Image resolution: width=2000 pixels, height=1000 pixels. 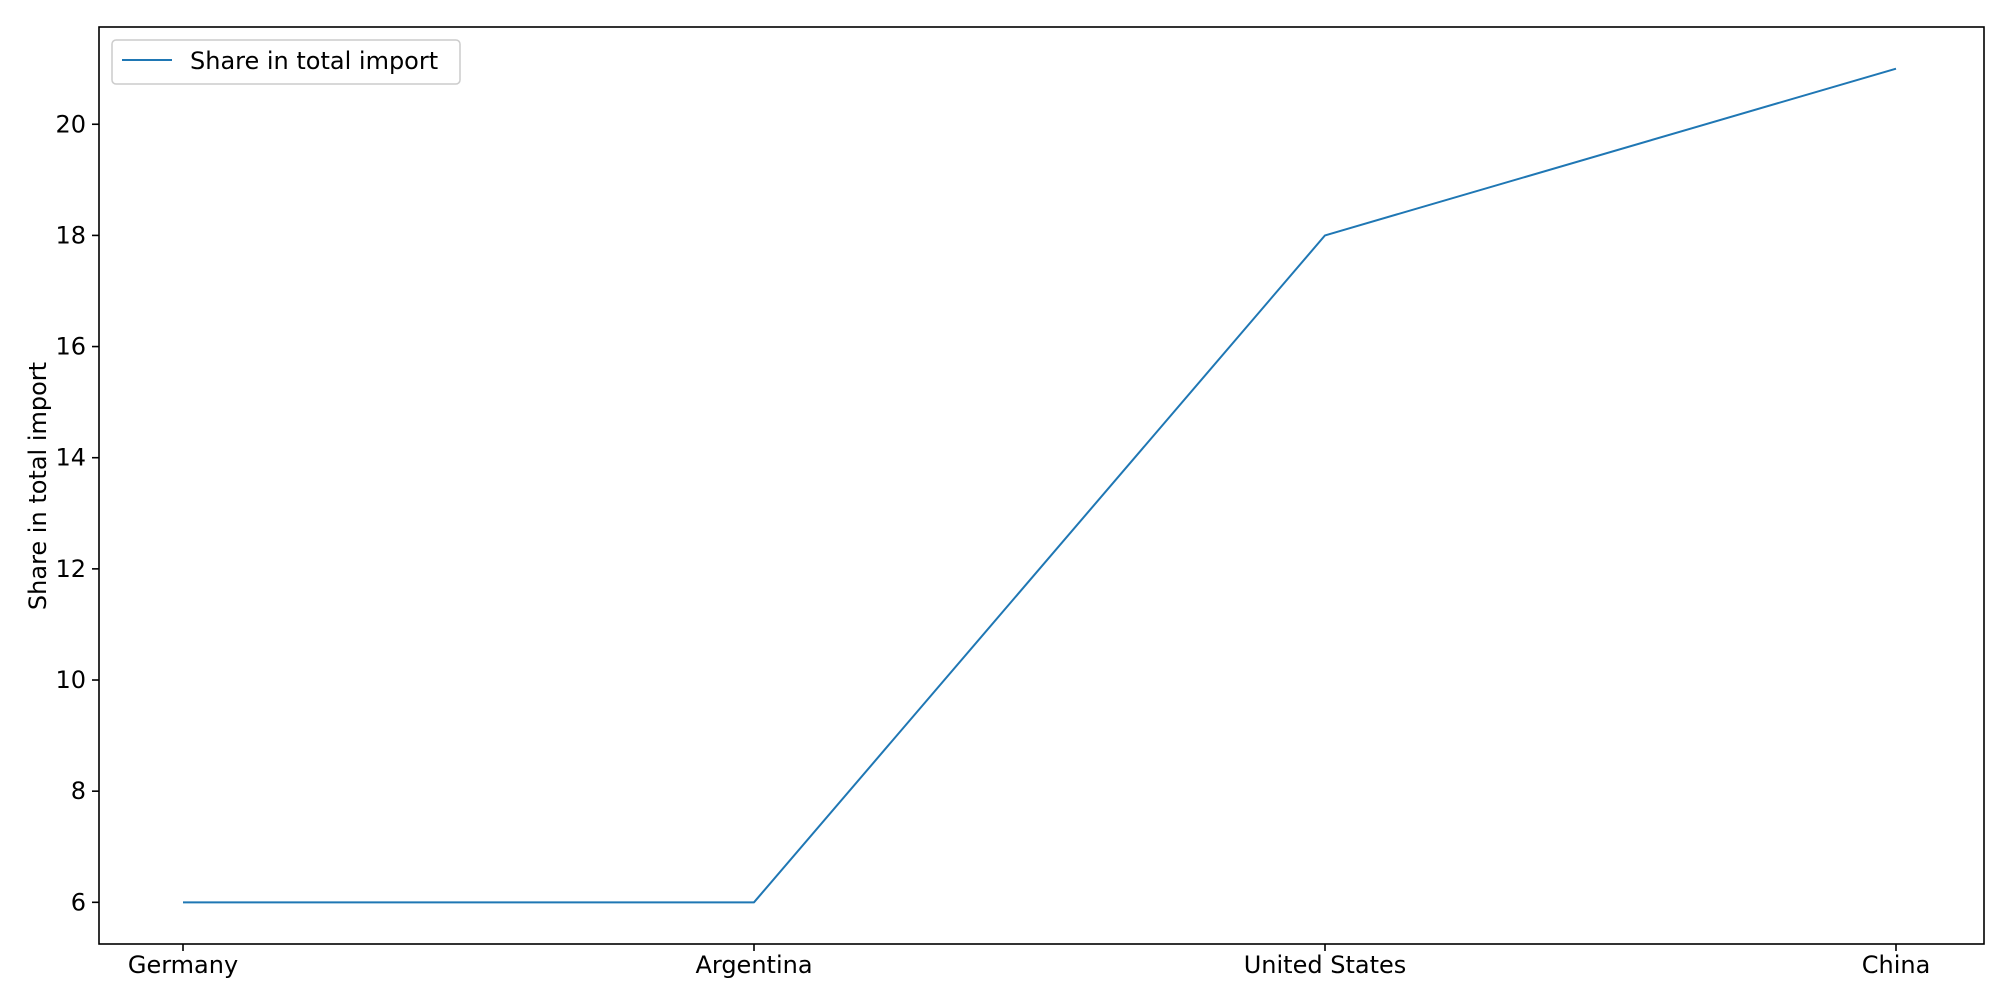 I want to click on y-axis-label: Share in total import, so click(x=38, y=486).